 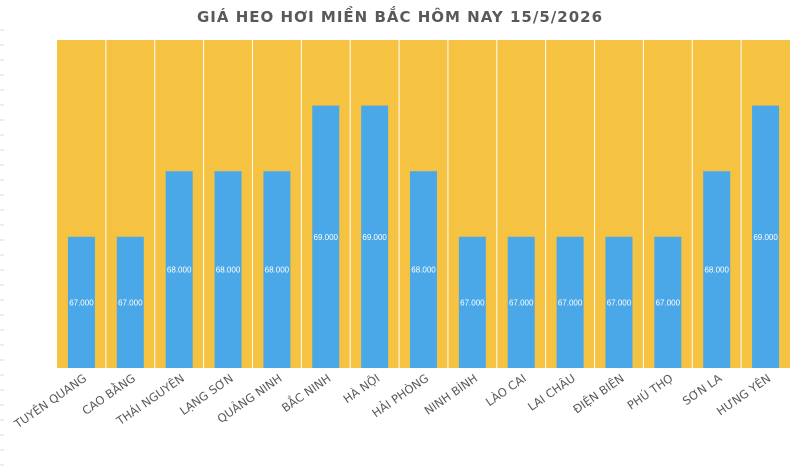 What do you see at coordinates (598, 393) in the screenshot?
I see `tick-label: ĐIỆN BIÊN` at bounding box center [598, 393].